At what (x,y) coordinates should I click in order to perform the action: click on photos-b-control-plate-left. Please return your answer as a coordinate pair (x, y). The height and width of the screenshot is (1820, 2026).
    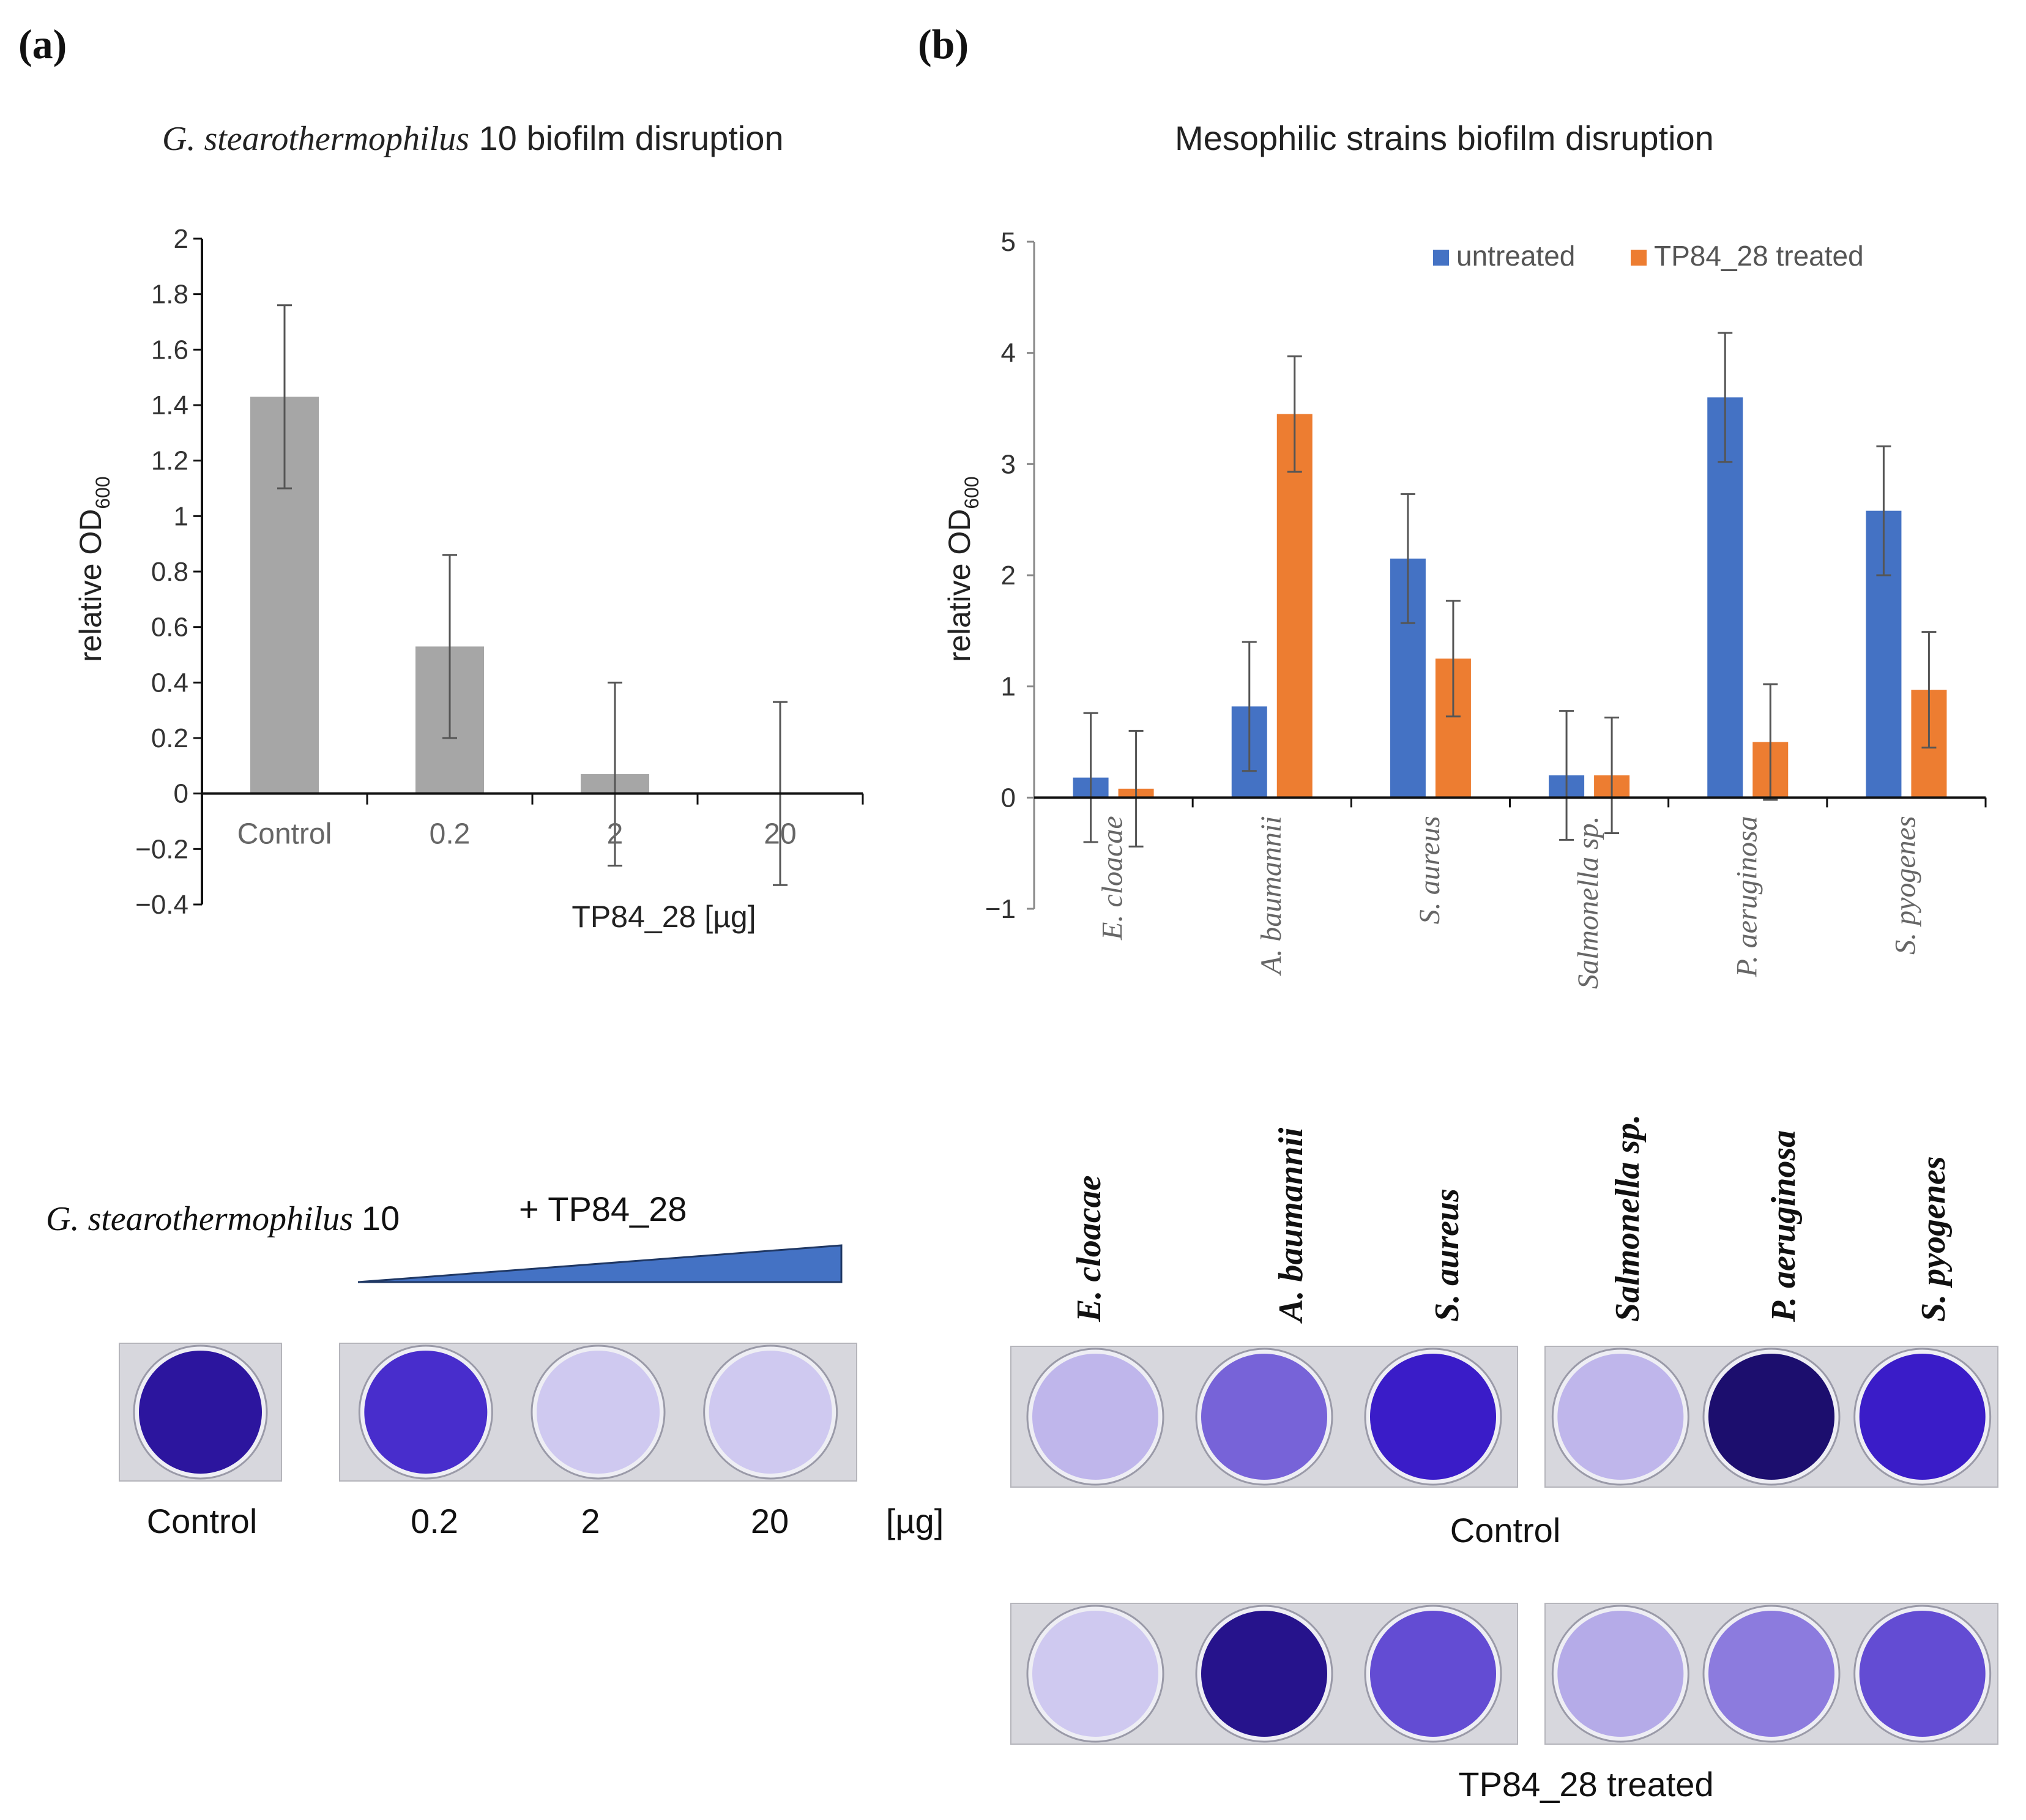
    Looking at the image, I should click on (1264, 1417).